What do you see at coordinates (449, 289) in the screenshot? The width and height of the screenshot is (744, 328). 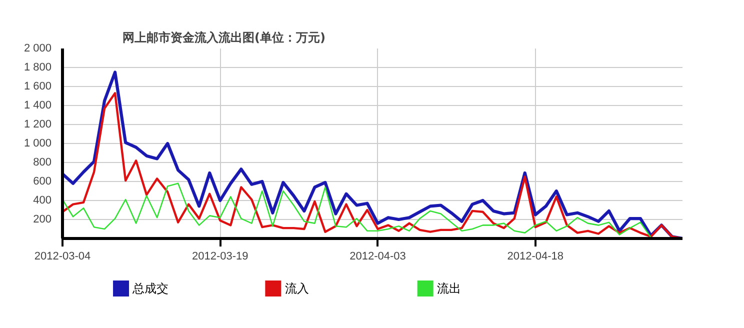 I see `legend-label: 流出` at bounding box center [449, 289].